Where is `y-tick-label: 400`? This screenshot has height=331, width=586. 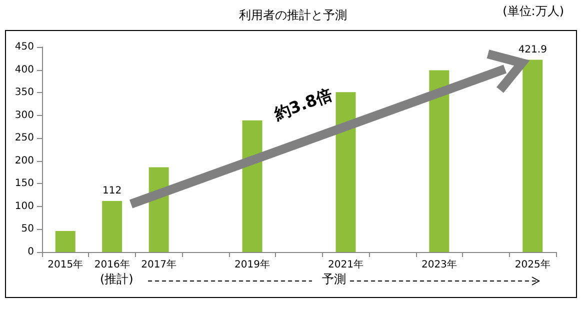 y-tick-label: 400 is located at coordinates (24, 70).